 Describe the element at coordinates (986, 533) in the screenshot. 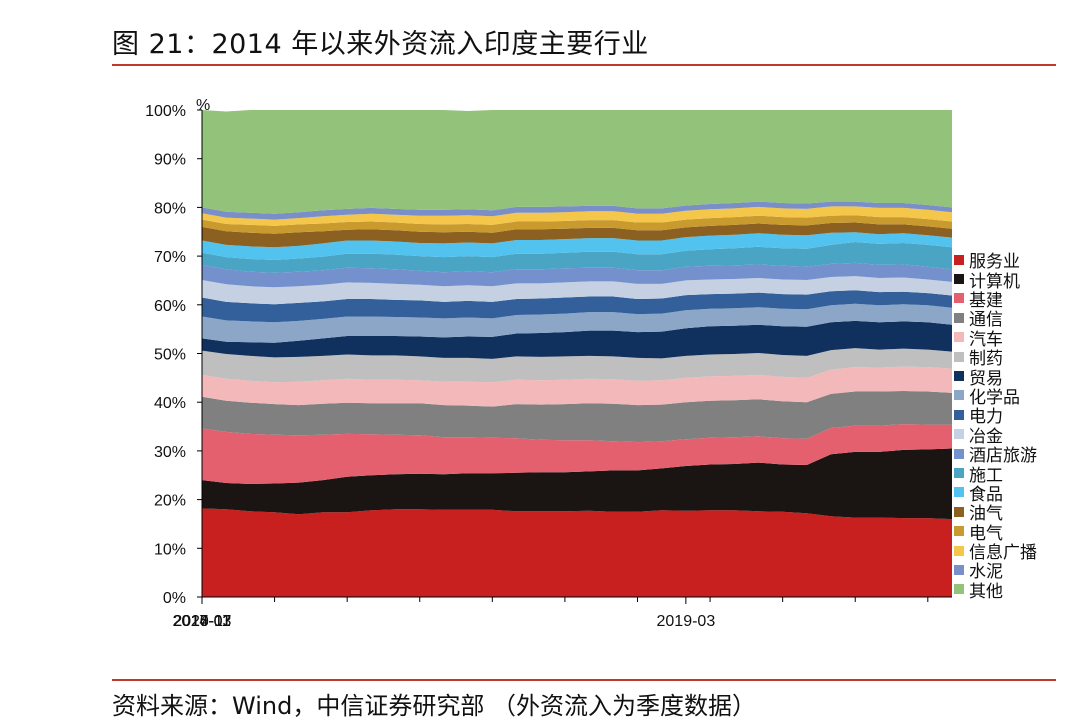

I see `legend-label: 电气` at that location.